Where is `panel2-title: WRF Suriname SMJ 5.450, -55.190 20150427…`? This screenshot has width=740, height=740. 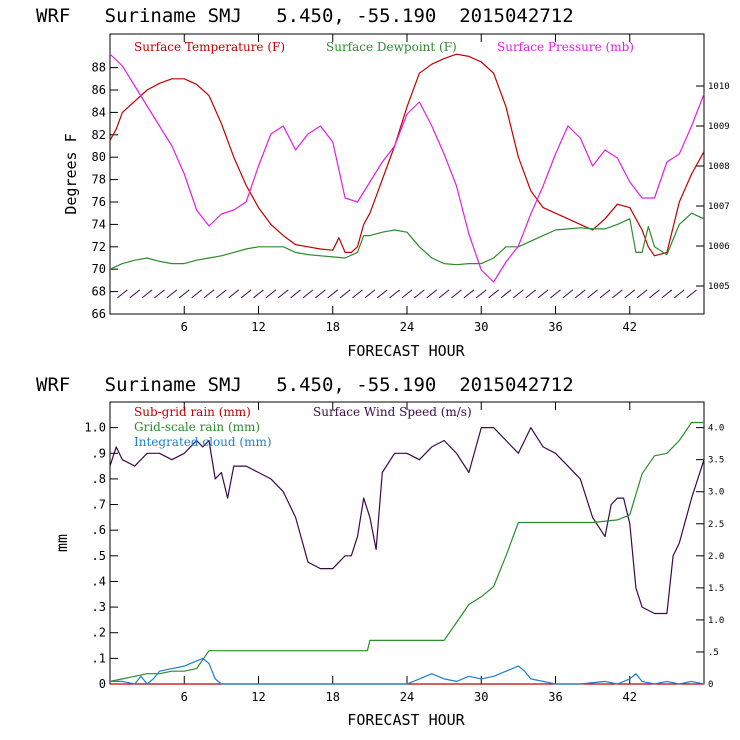 panel2-title: WRF Suriname SMJ 5.450, -55.190 20150427… is located at coordinates (305, 385).